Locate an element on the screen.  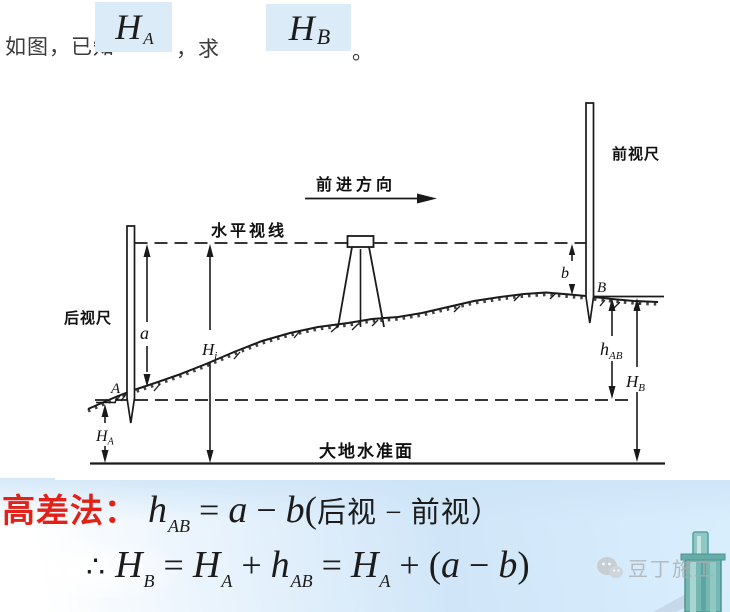
f2-therefore: ∴ is located at coordinates (96, 567).